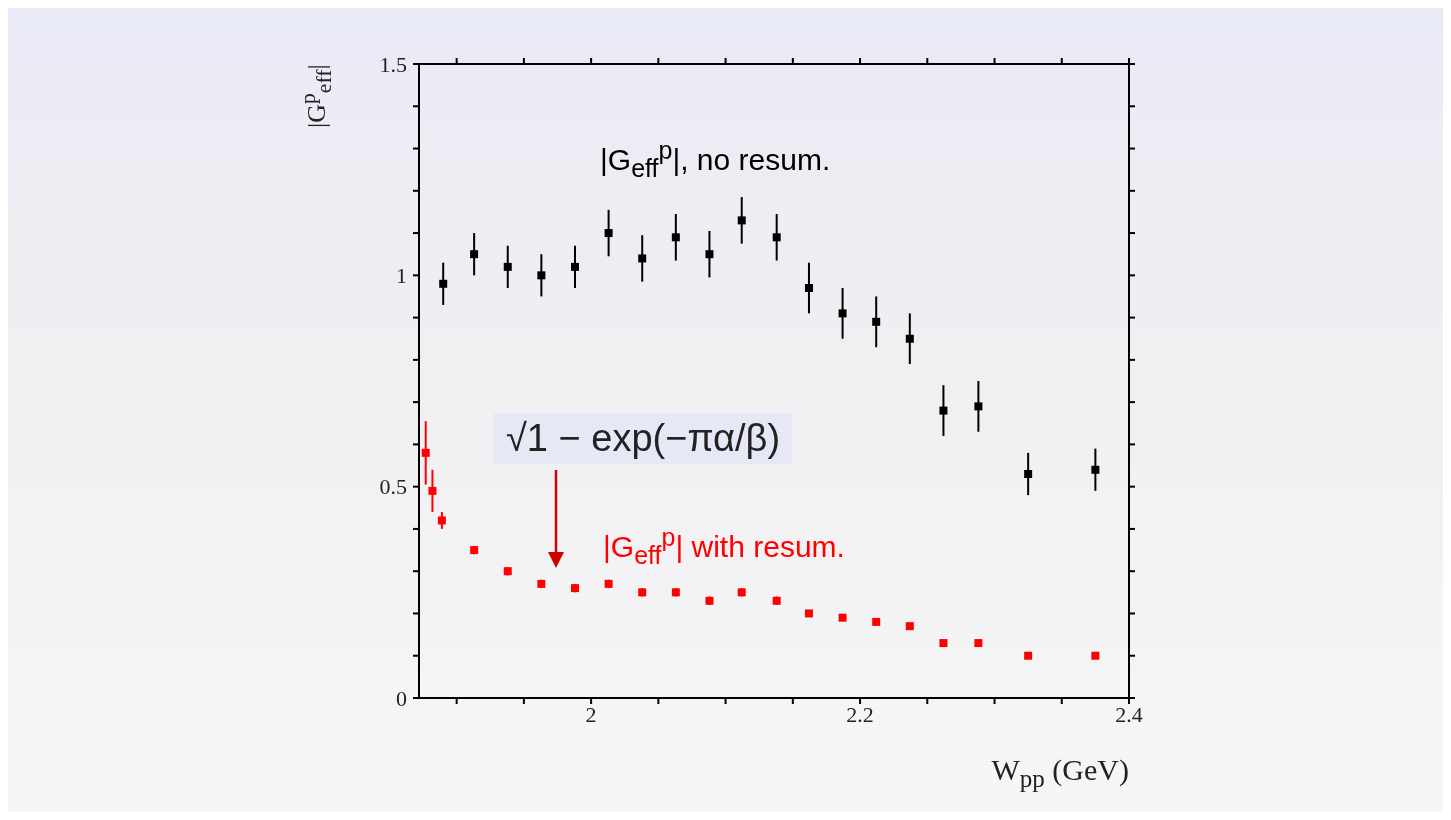 Image resolution: width=1451 pixels, height=820 pixels. Describe the element at coordinates (860, 714) in the screenshot. I see `x-tick-label: 2.2` at that location.